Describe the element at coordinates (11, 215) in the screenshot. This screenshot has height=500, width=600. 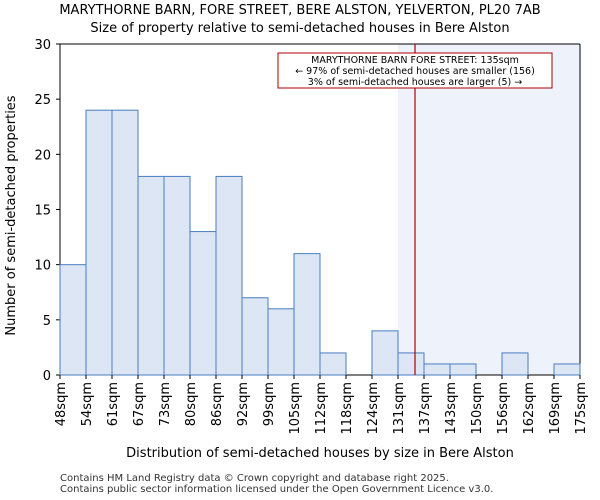
I see `y-axis-title: Number of semi-detached properties` at that location.